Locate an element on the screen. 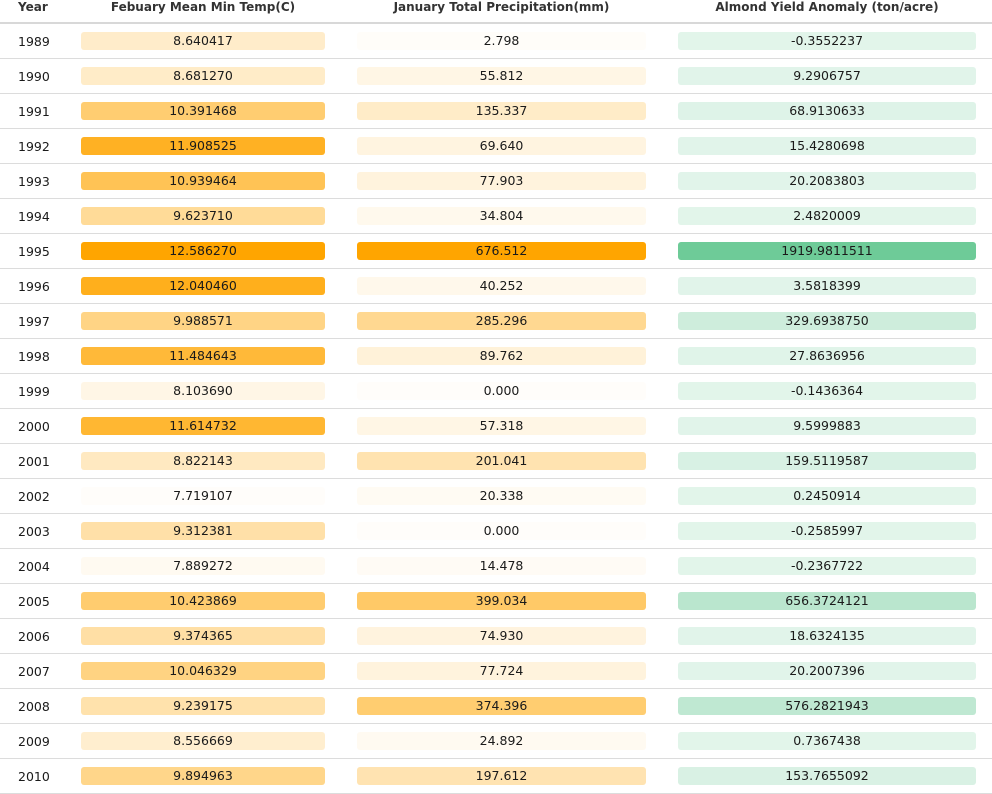 The width and height of the screenshot is (992, 794). table-row: 1994 9.623710 34.804 2.4820009 is located at coordinates (496, 216).